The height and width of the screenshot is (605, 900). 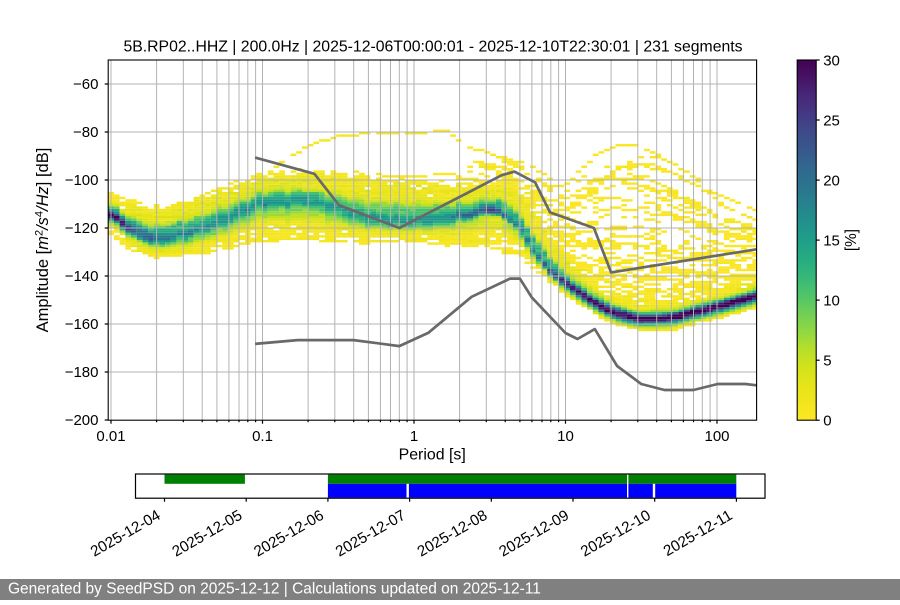 What do you see at coordinates (262, 436) in the screenshot?
I see `svg-text: 0.1` at bounding box center [262, 436].